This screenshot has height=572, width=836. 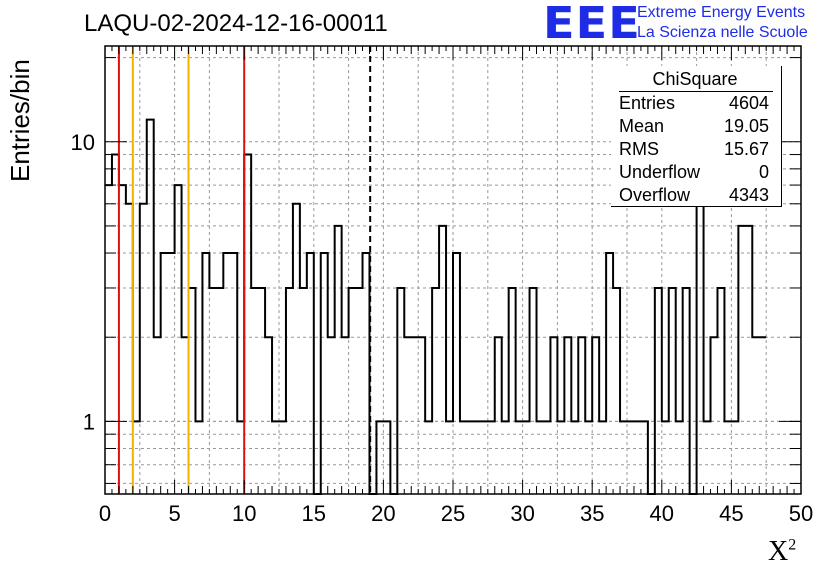 I want to click on x-tick-label: 35, so click(x=592, y=513).